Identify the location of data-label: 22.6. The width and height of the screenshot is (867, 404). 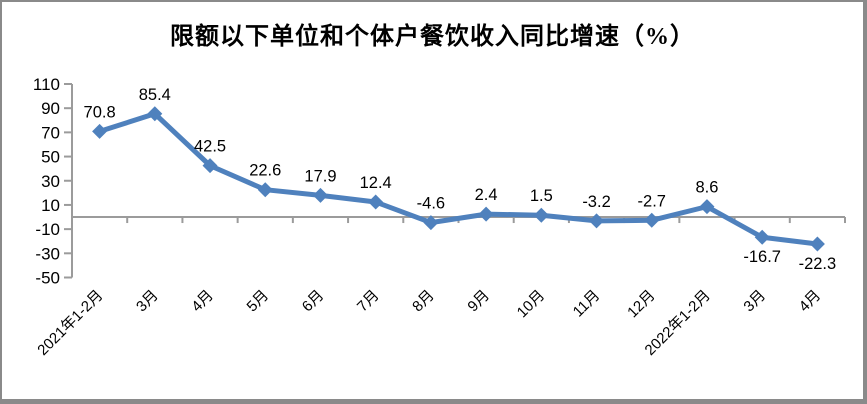
(265, 171).